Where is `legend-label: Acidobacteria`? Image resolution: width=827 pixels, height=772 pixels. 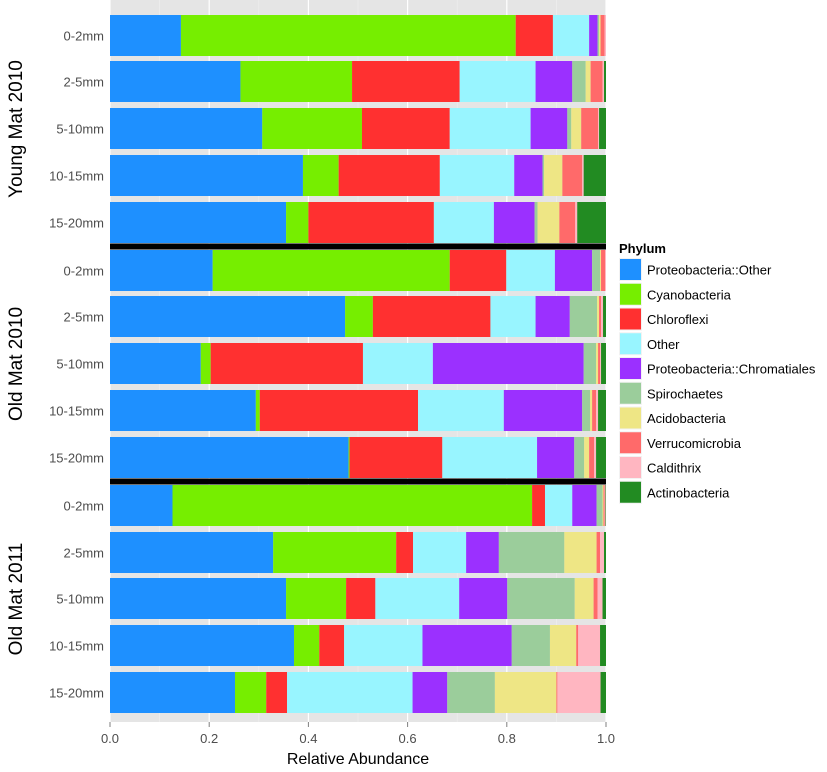
legend-label: Acidobacteria is located at coordinates (687, 418).